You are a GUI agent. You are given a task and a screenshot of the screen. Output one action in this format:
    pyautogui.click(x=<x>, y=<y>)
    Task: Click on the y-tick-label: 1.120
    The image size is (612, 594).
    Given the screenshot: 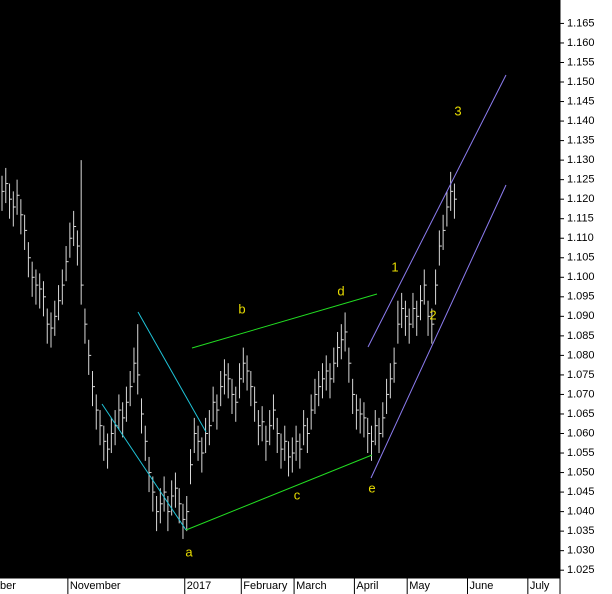 What is the action you would take?
    pyautogui.click(x=581, y=199)
    